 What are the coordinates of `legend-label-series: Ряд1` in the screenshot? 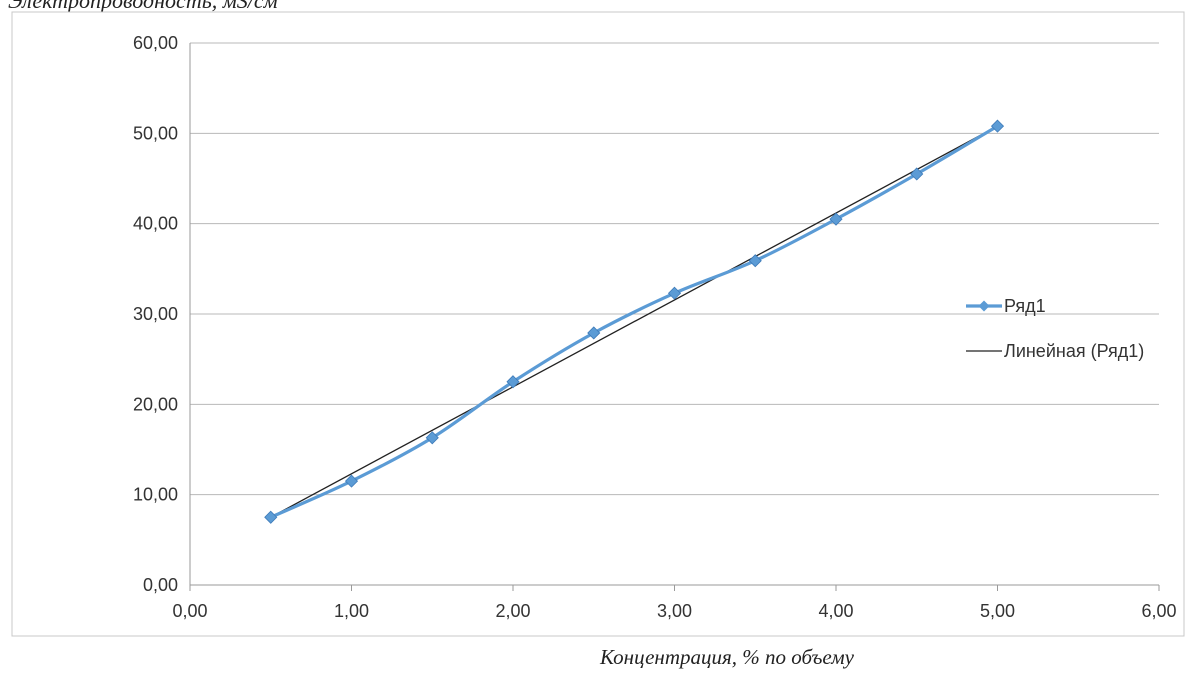 It's located at (1025, 306).